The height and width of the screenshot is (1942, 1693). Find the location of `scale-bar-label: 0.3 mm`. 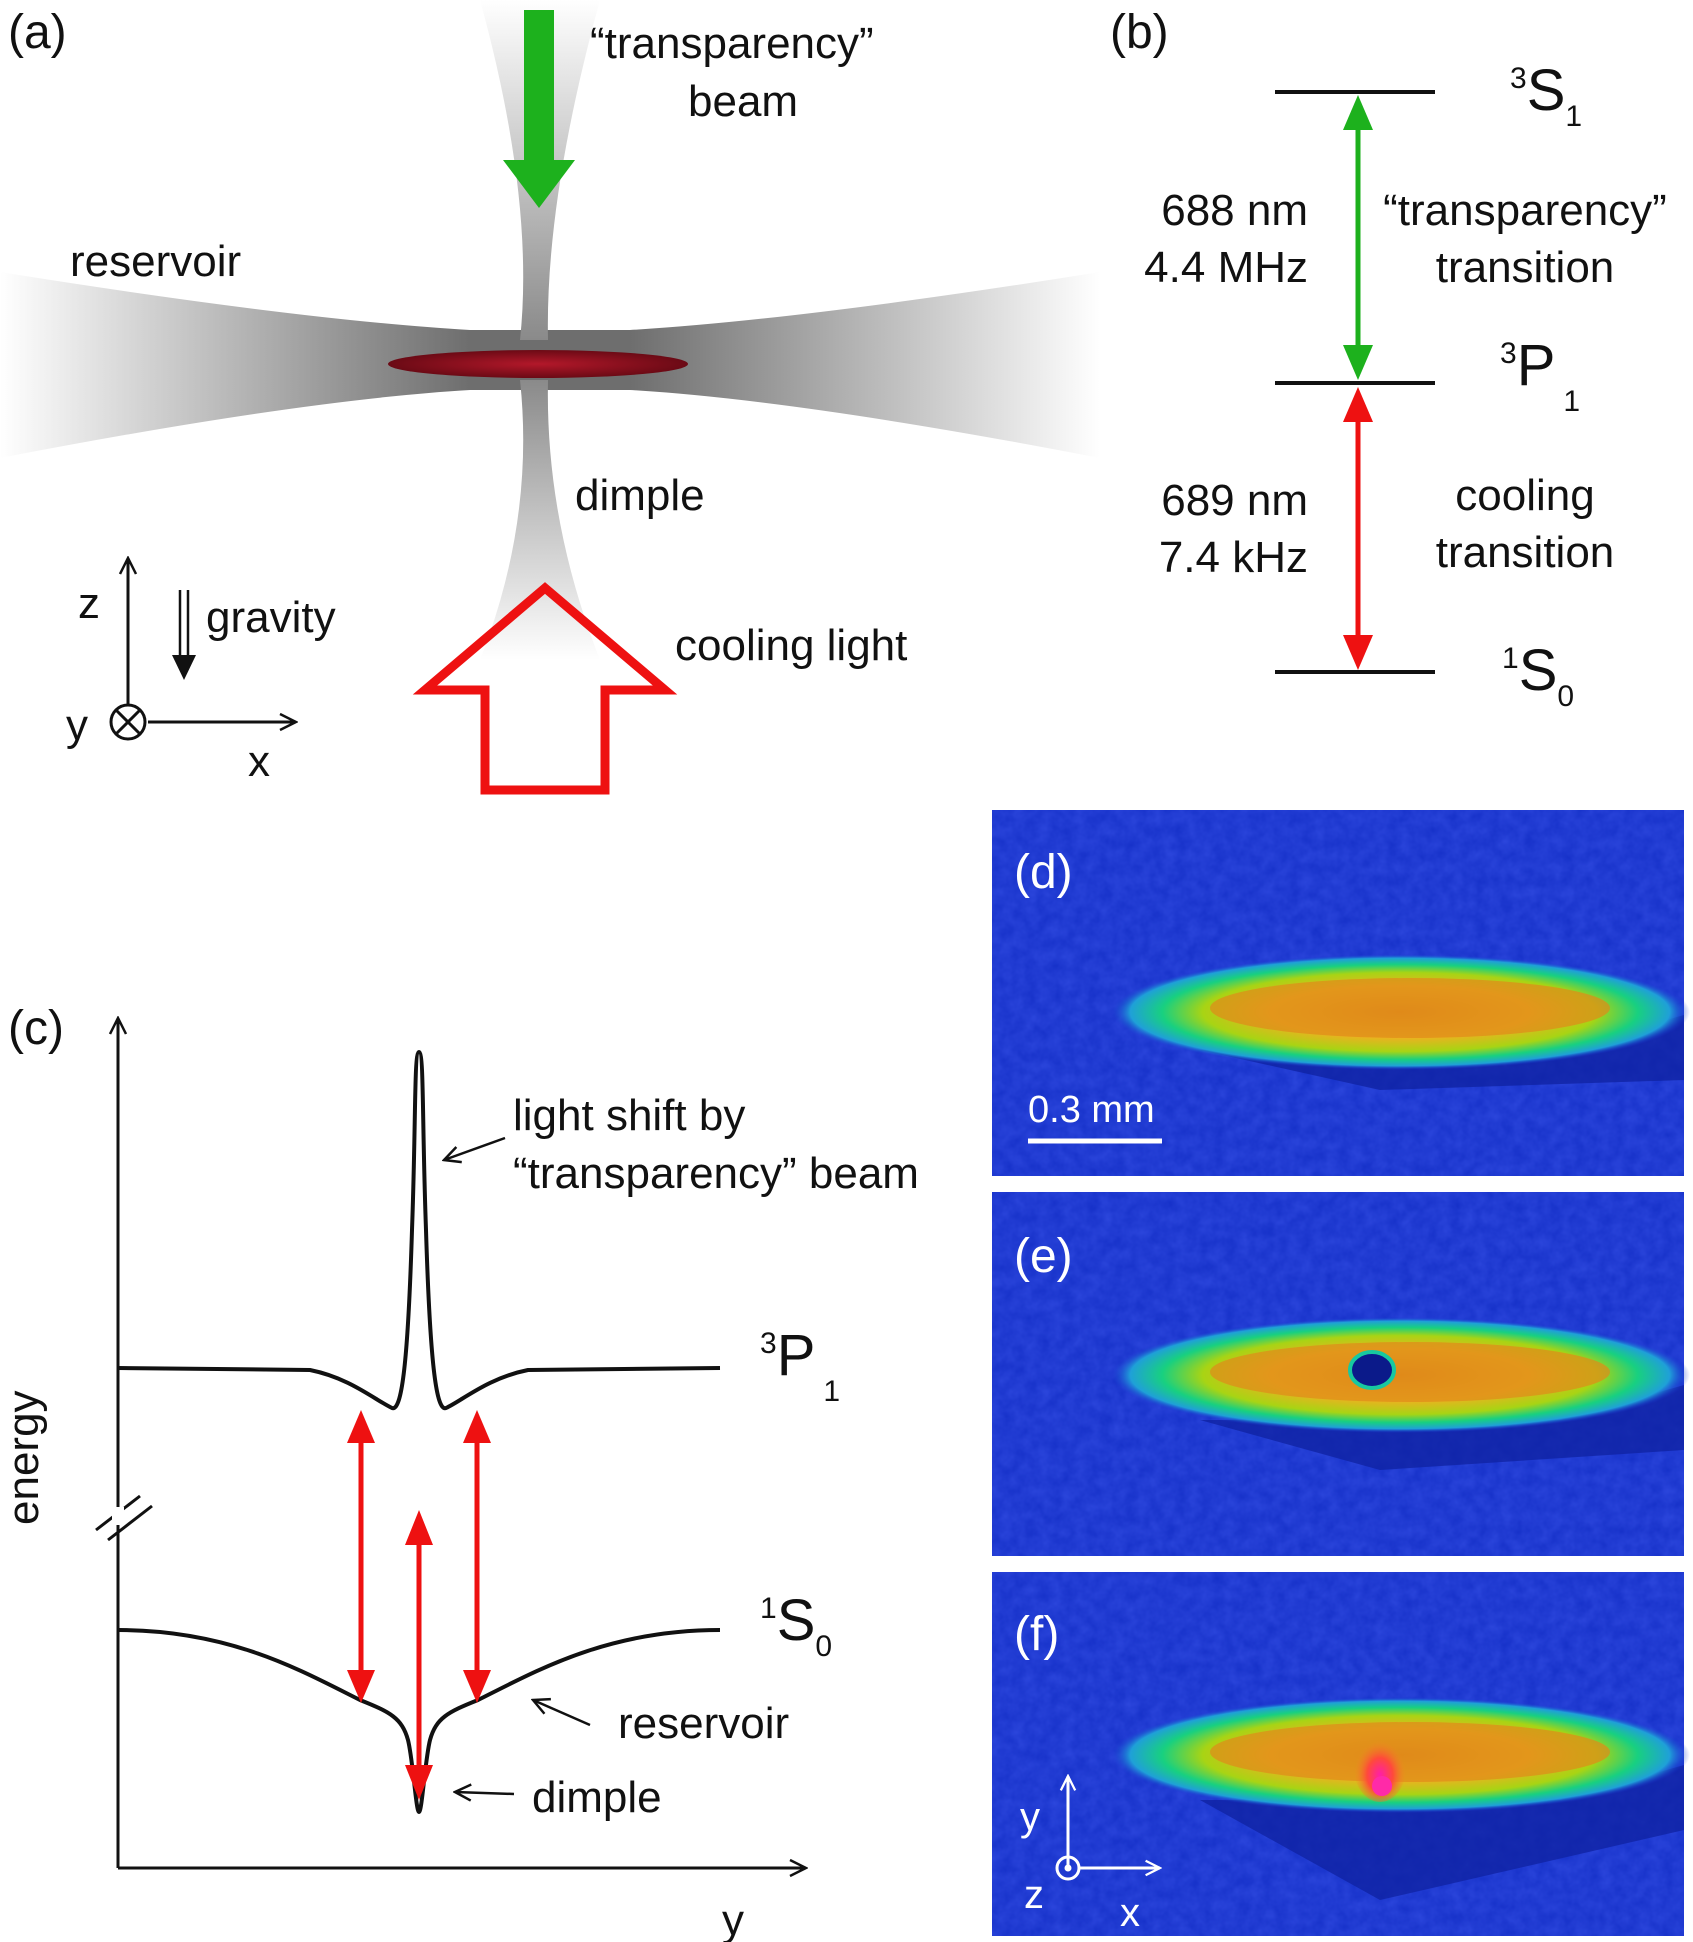

scale-bar-label: 0.3 mm is located at coordinates (1091, 1110).